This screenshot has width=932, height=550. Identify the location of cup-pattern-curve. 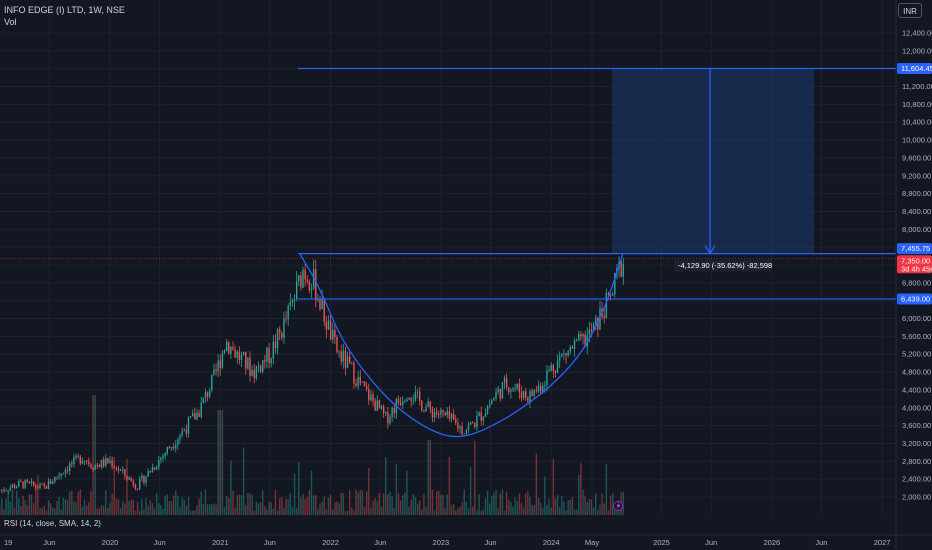
(461, 345).